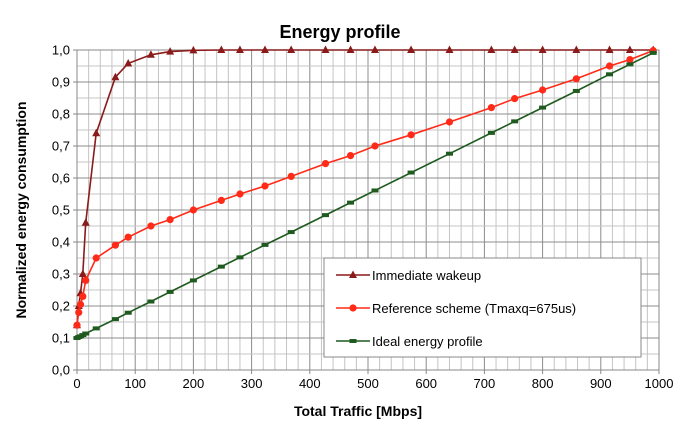  What do you see at coordinates (61, 50) in the screenshot?
I see `y-tick-label: 1,0` at bounding box center [61, 50].